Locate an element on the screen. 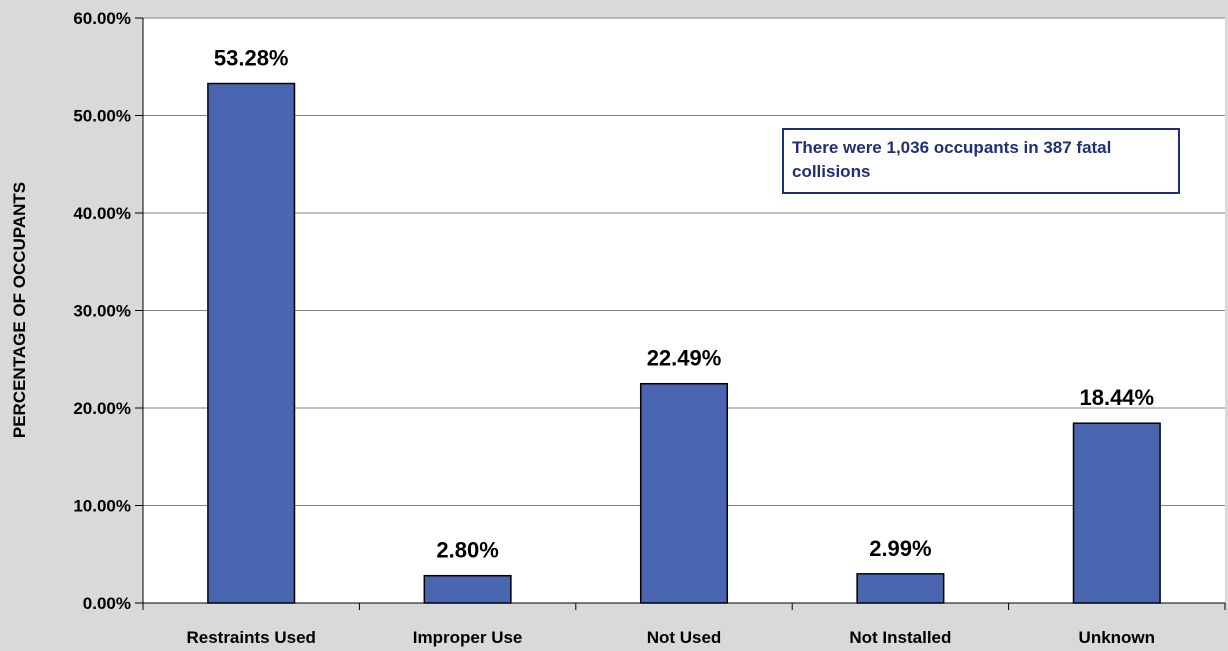 Image resolution: width=1228 pixels, height=651 pixels. data-label: 2.99% is located at coordinates (900, 548).